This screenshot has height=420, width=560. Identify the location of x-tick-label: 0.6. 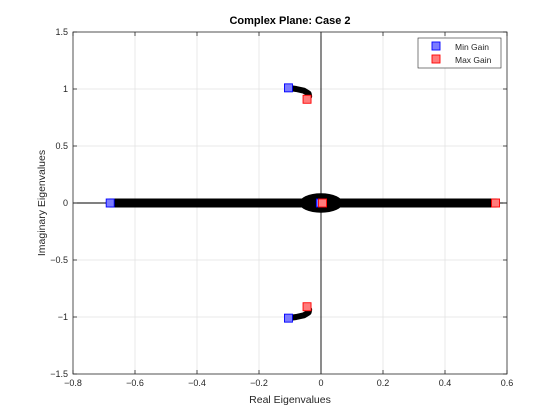
(507, 383).